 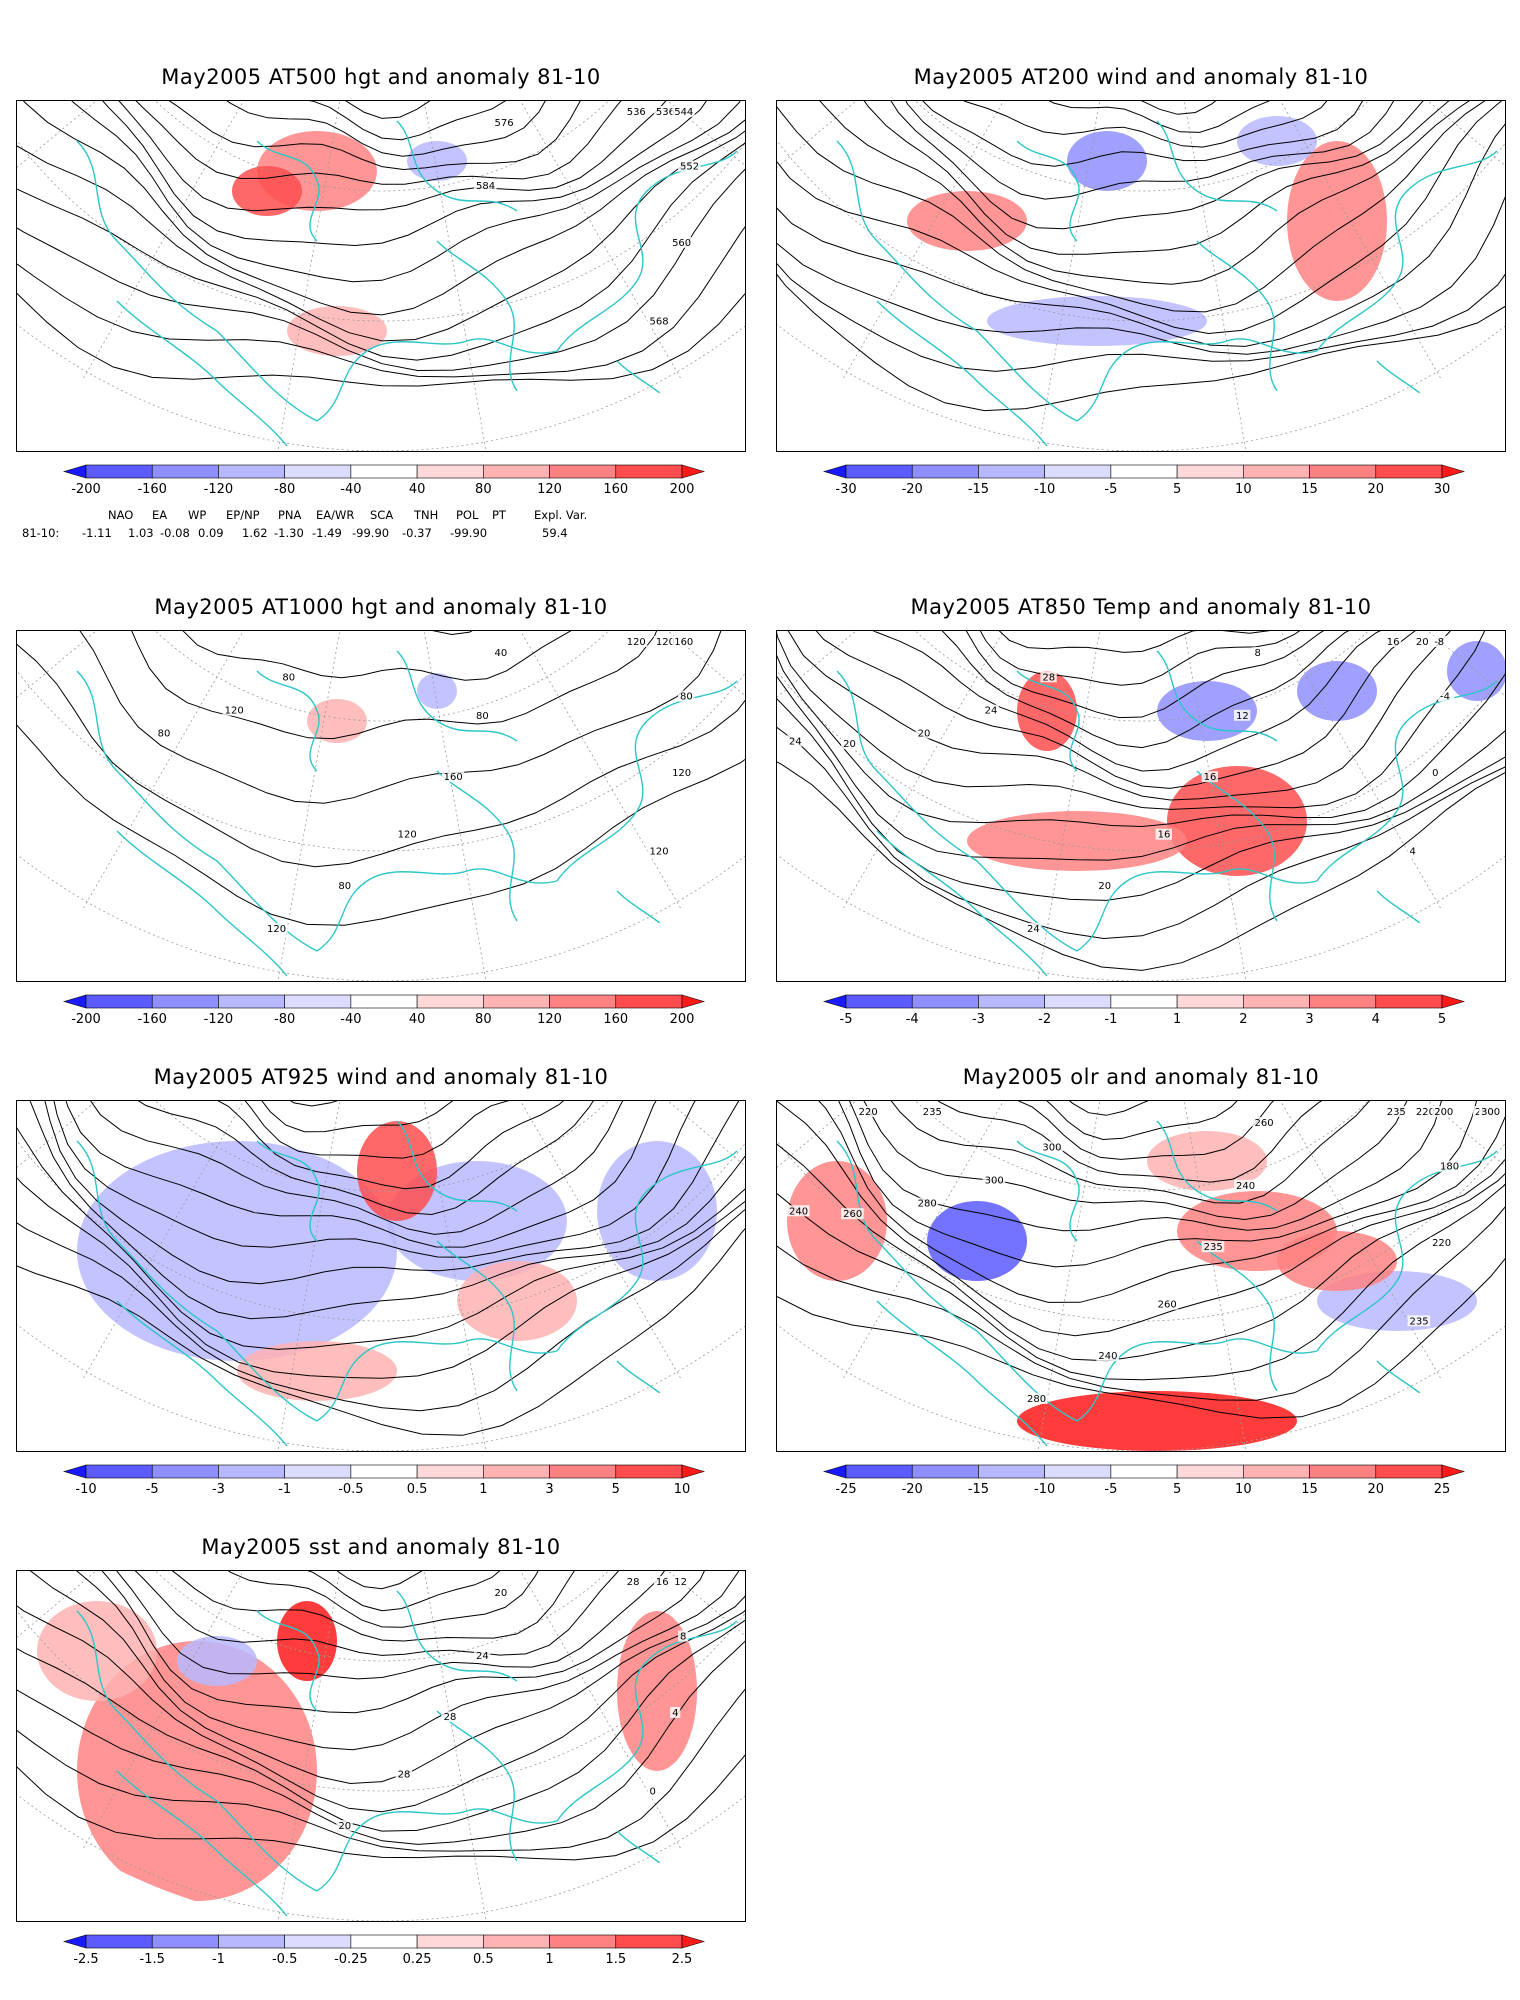 I want to click on scale-tick-label: 0.5, so click(x=483, y=1959).